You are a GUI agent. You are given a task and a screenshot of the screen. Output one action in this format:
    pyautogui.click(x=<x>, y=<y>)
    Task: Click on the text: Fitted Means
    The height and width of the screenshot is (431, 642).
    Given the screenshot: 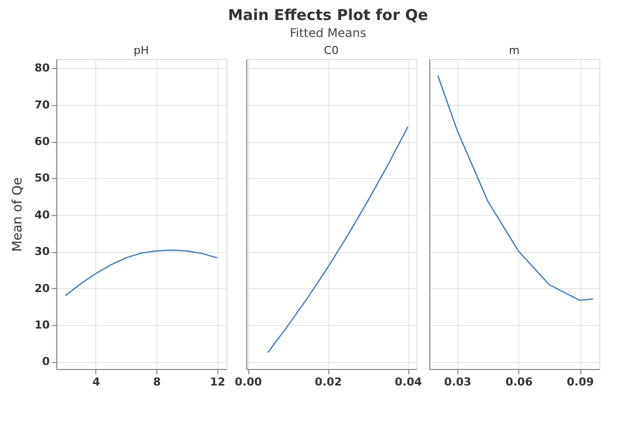 What is the action you would take?
    pyautogui.click(x=328, y=33)
    